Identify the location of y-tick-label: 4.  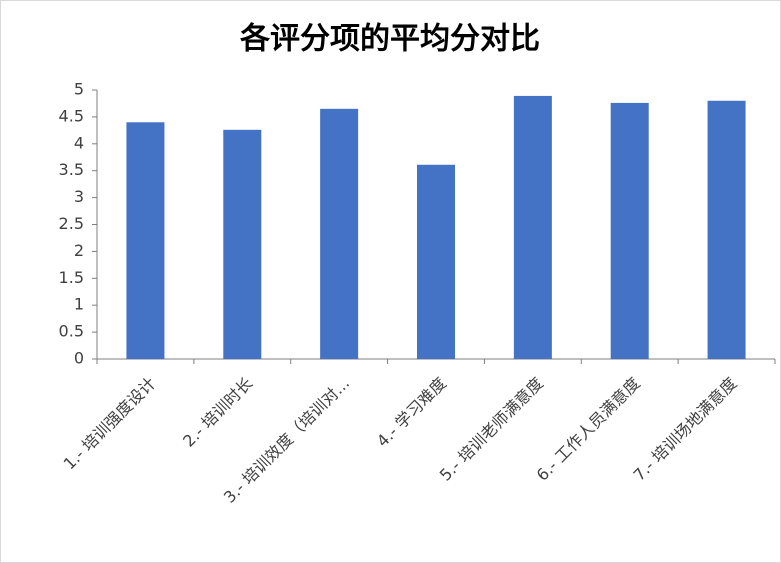
(79, 142).